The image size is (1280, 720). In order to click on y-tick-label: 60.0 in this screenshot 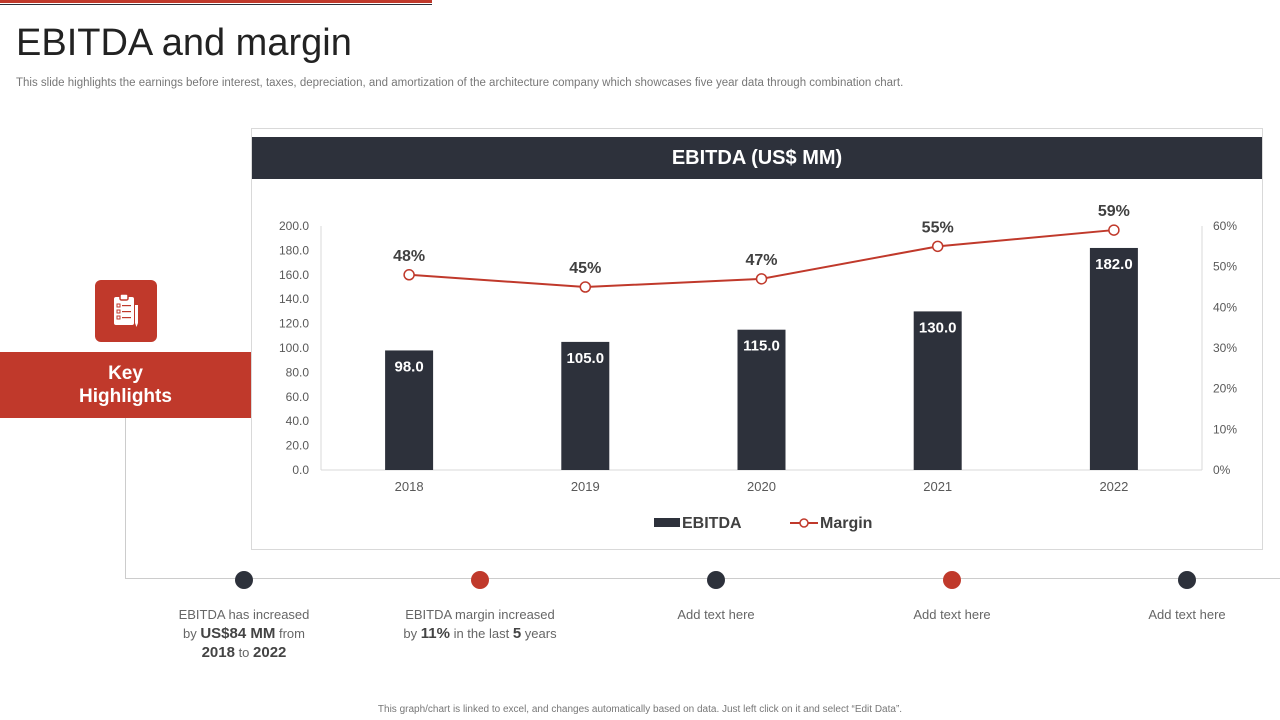, I will do `click(298, 397)`.